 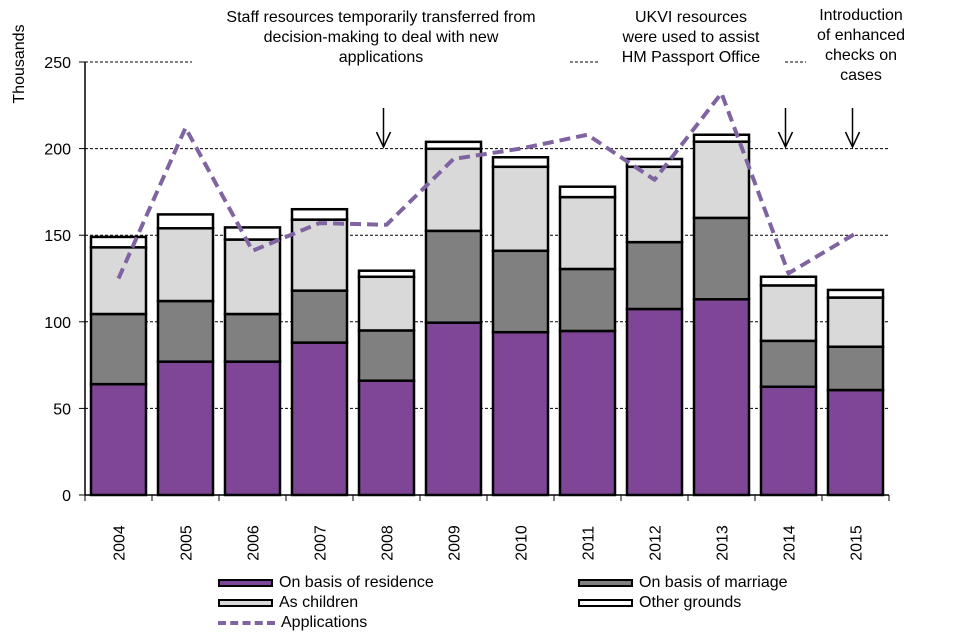 I want to click on bar-segment-as-children-2008, so click(x=386, y=303).